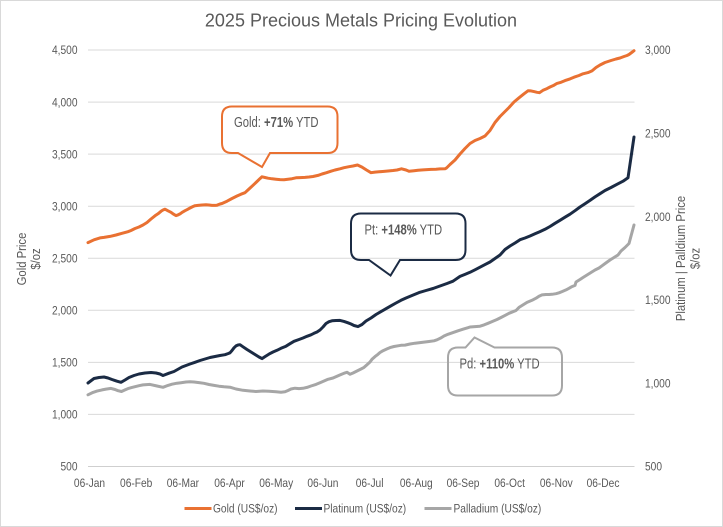  Describe the element at coordinates (556, 483) in the screenshot. I see `svg-text: 06-Nov` at that location.